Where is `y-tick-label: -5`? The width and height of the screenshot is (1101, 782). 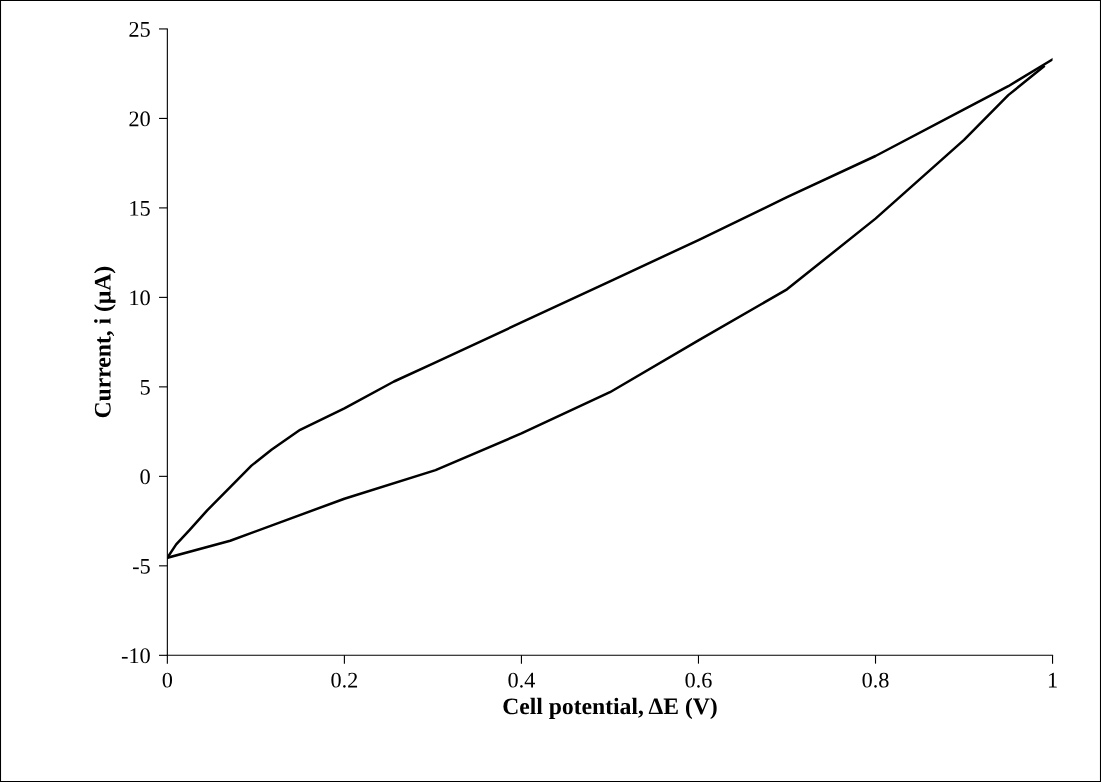 y-tick-label: -5 is located at coordinates (141, 566).